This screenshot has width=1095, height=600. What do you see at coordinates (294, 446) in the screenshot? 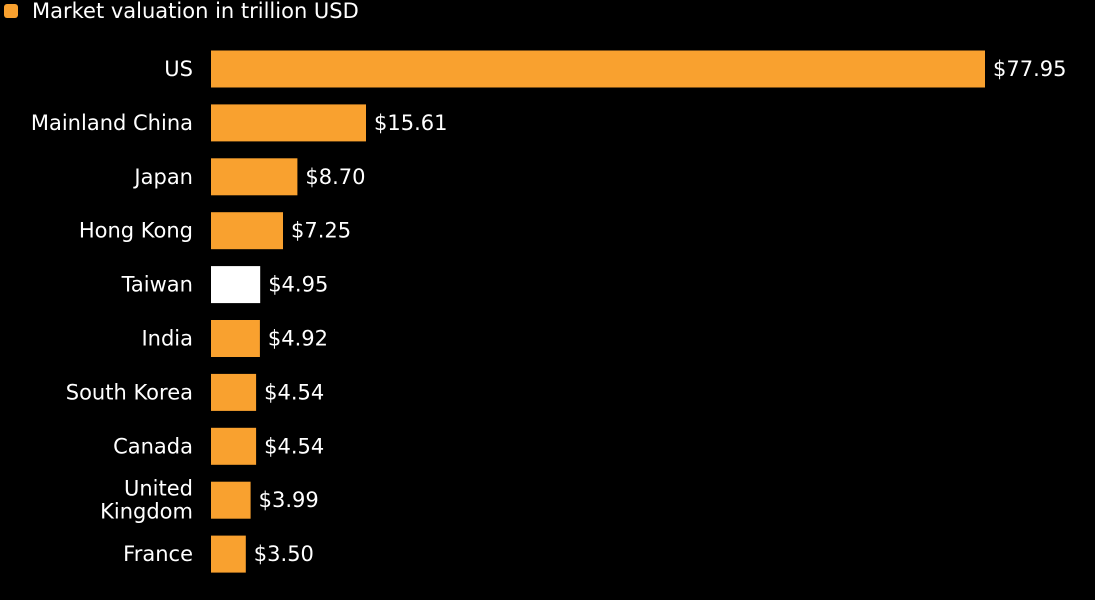
I see `value-label-canada: $4.54` at bounding box center [294, 446].